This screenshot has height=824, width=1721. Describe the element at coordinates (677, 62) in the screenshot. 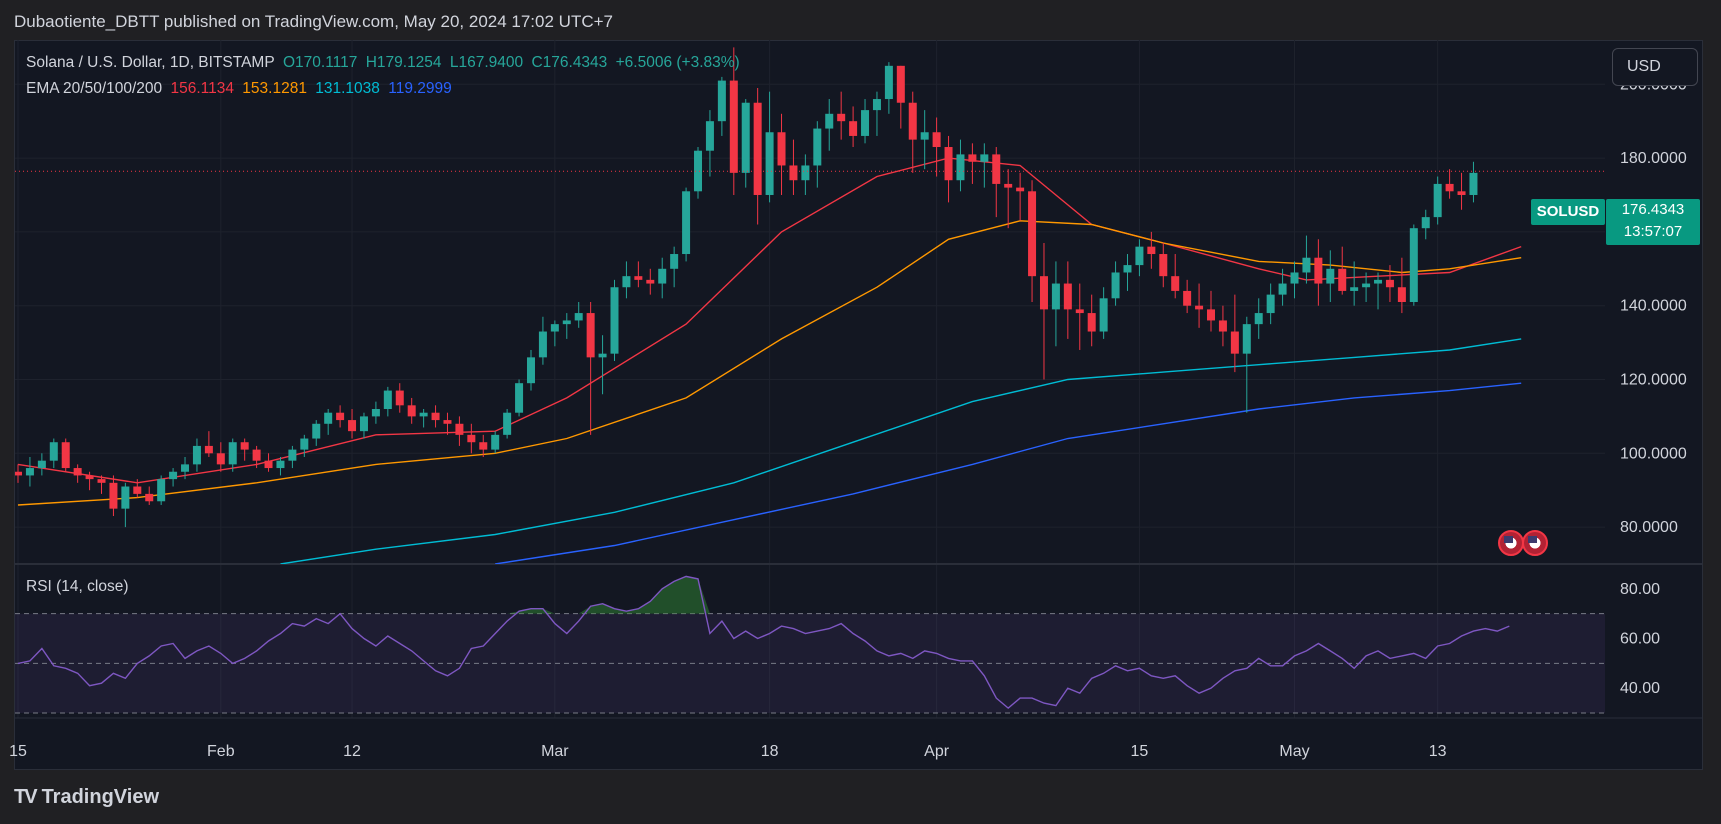

I see `change-value: +6.5006 (+3.83%)` at that location.